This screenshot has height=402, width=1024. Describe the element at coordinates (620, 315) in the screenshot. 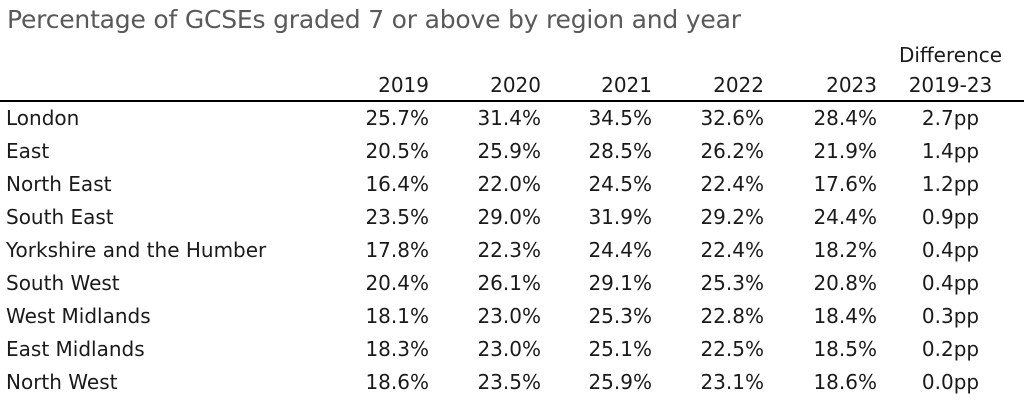

I see `value-cell-2021: 25.3%` at that location.